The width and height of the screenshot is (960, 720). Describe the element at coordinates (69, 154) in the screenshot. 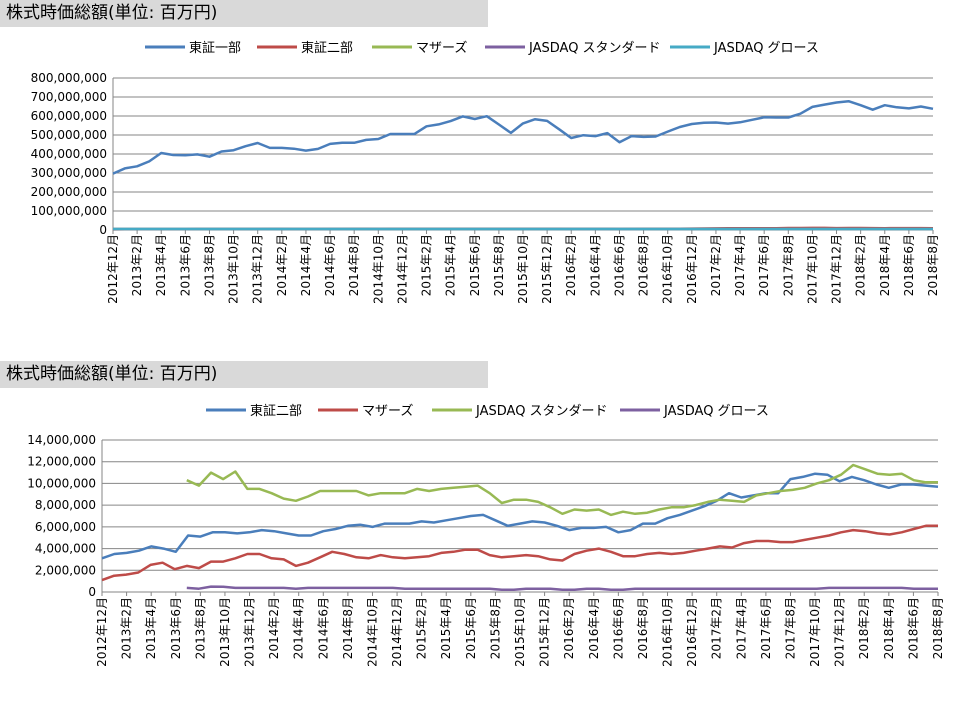

I see `y-tick-label: 400,000,000` at that location.